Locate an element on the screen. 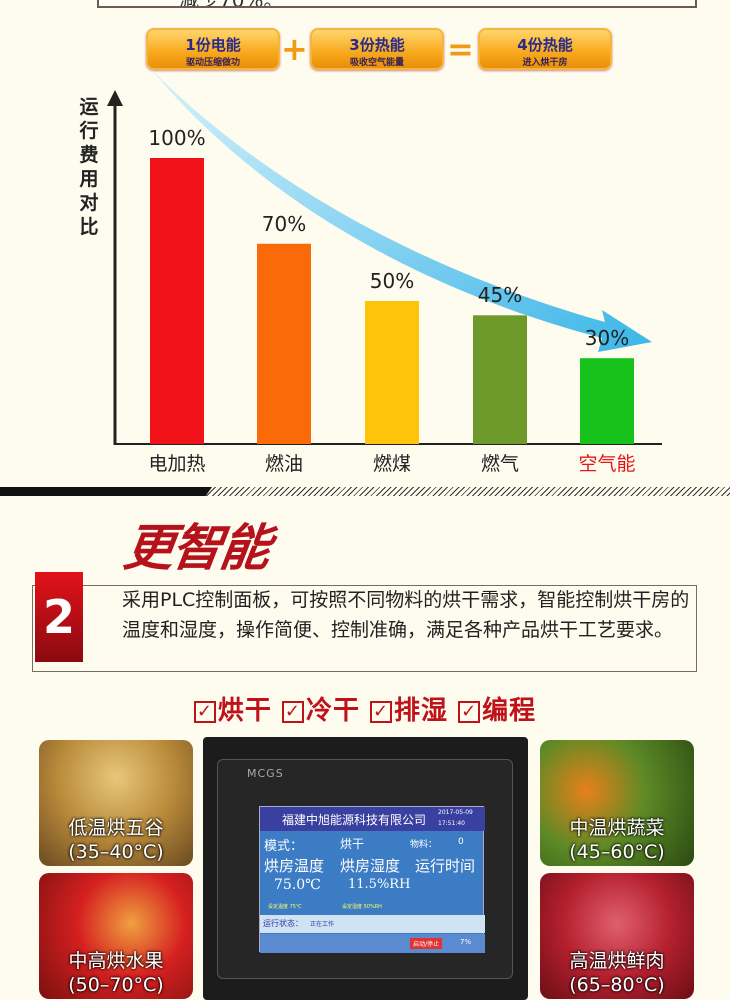 This screenshot has height=1000, width=730. data-label: 70% is located at coordinates (284, 223).